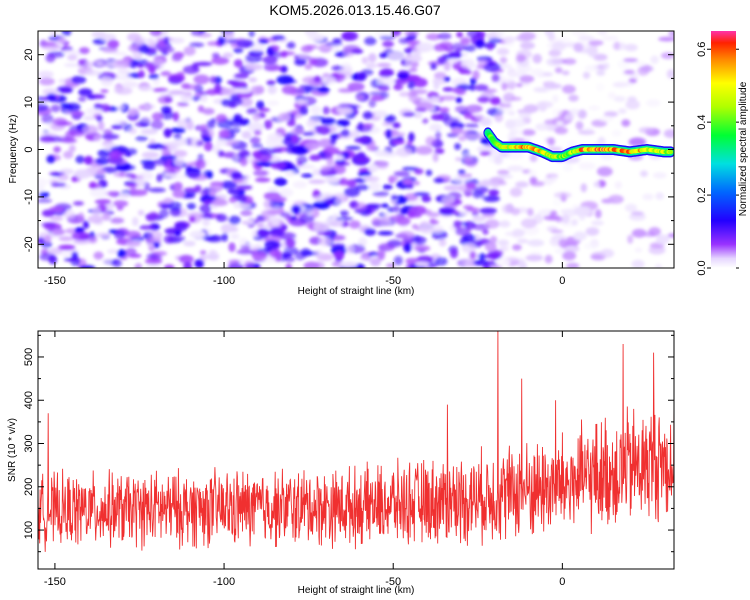 This screenshot has width=750, height=600. Describe the element at coordinates (356, 590) in the screenshot. I see `snr-x-label: Height of straight line (km)` at that location.